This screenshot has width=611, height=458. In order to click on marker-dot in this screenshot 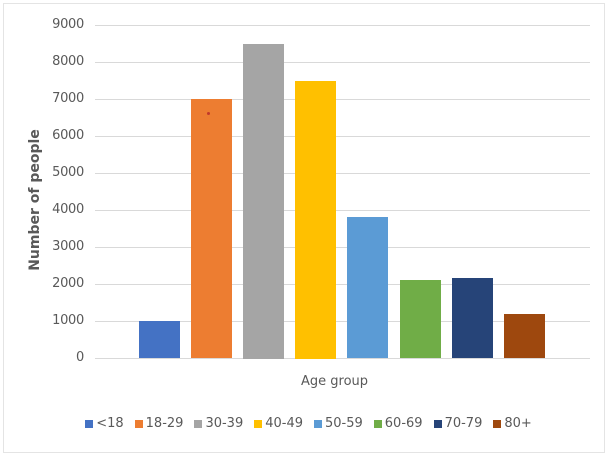, I will do `click(208, 113)`.